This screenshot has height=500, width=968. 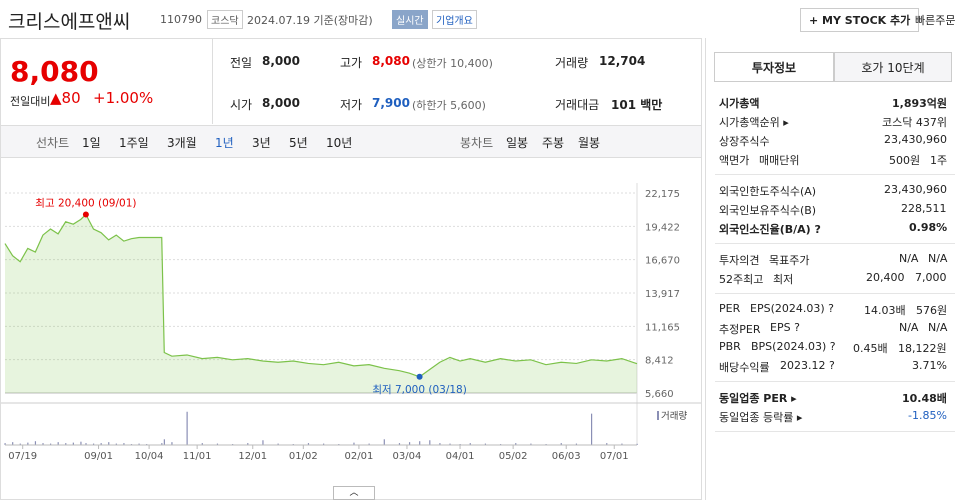 I want to click on mystock-button: + MY STOCK 추가, so click(x=860, y=20).